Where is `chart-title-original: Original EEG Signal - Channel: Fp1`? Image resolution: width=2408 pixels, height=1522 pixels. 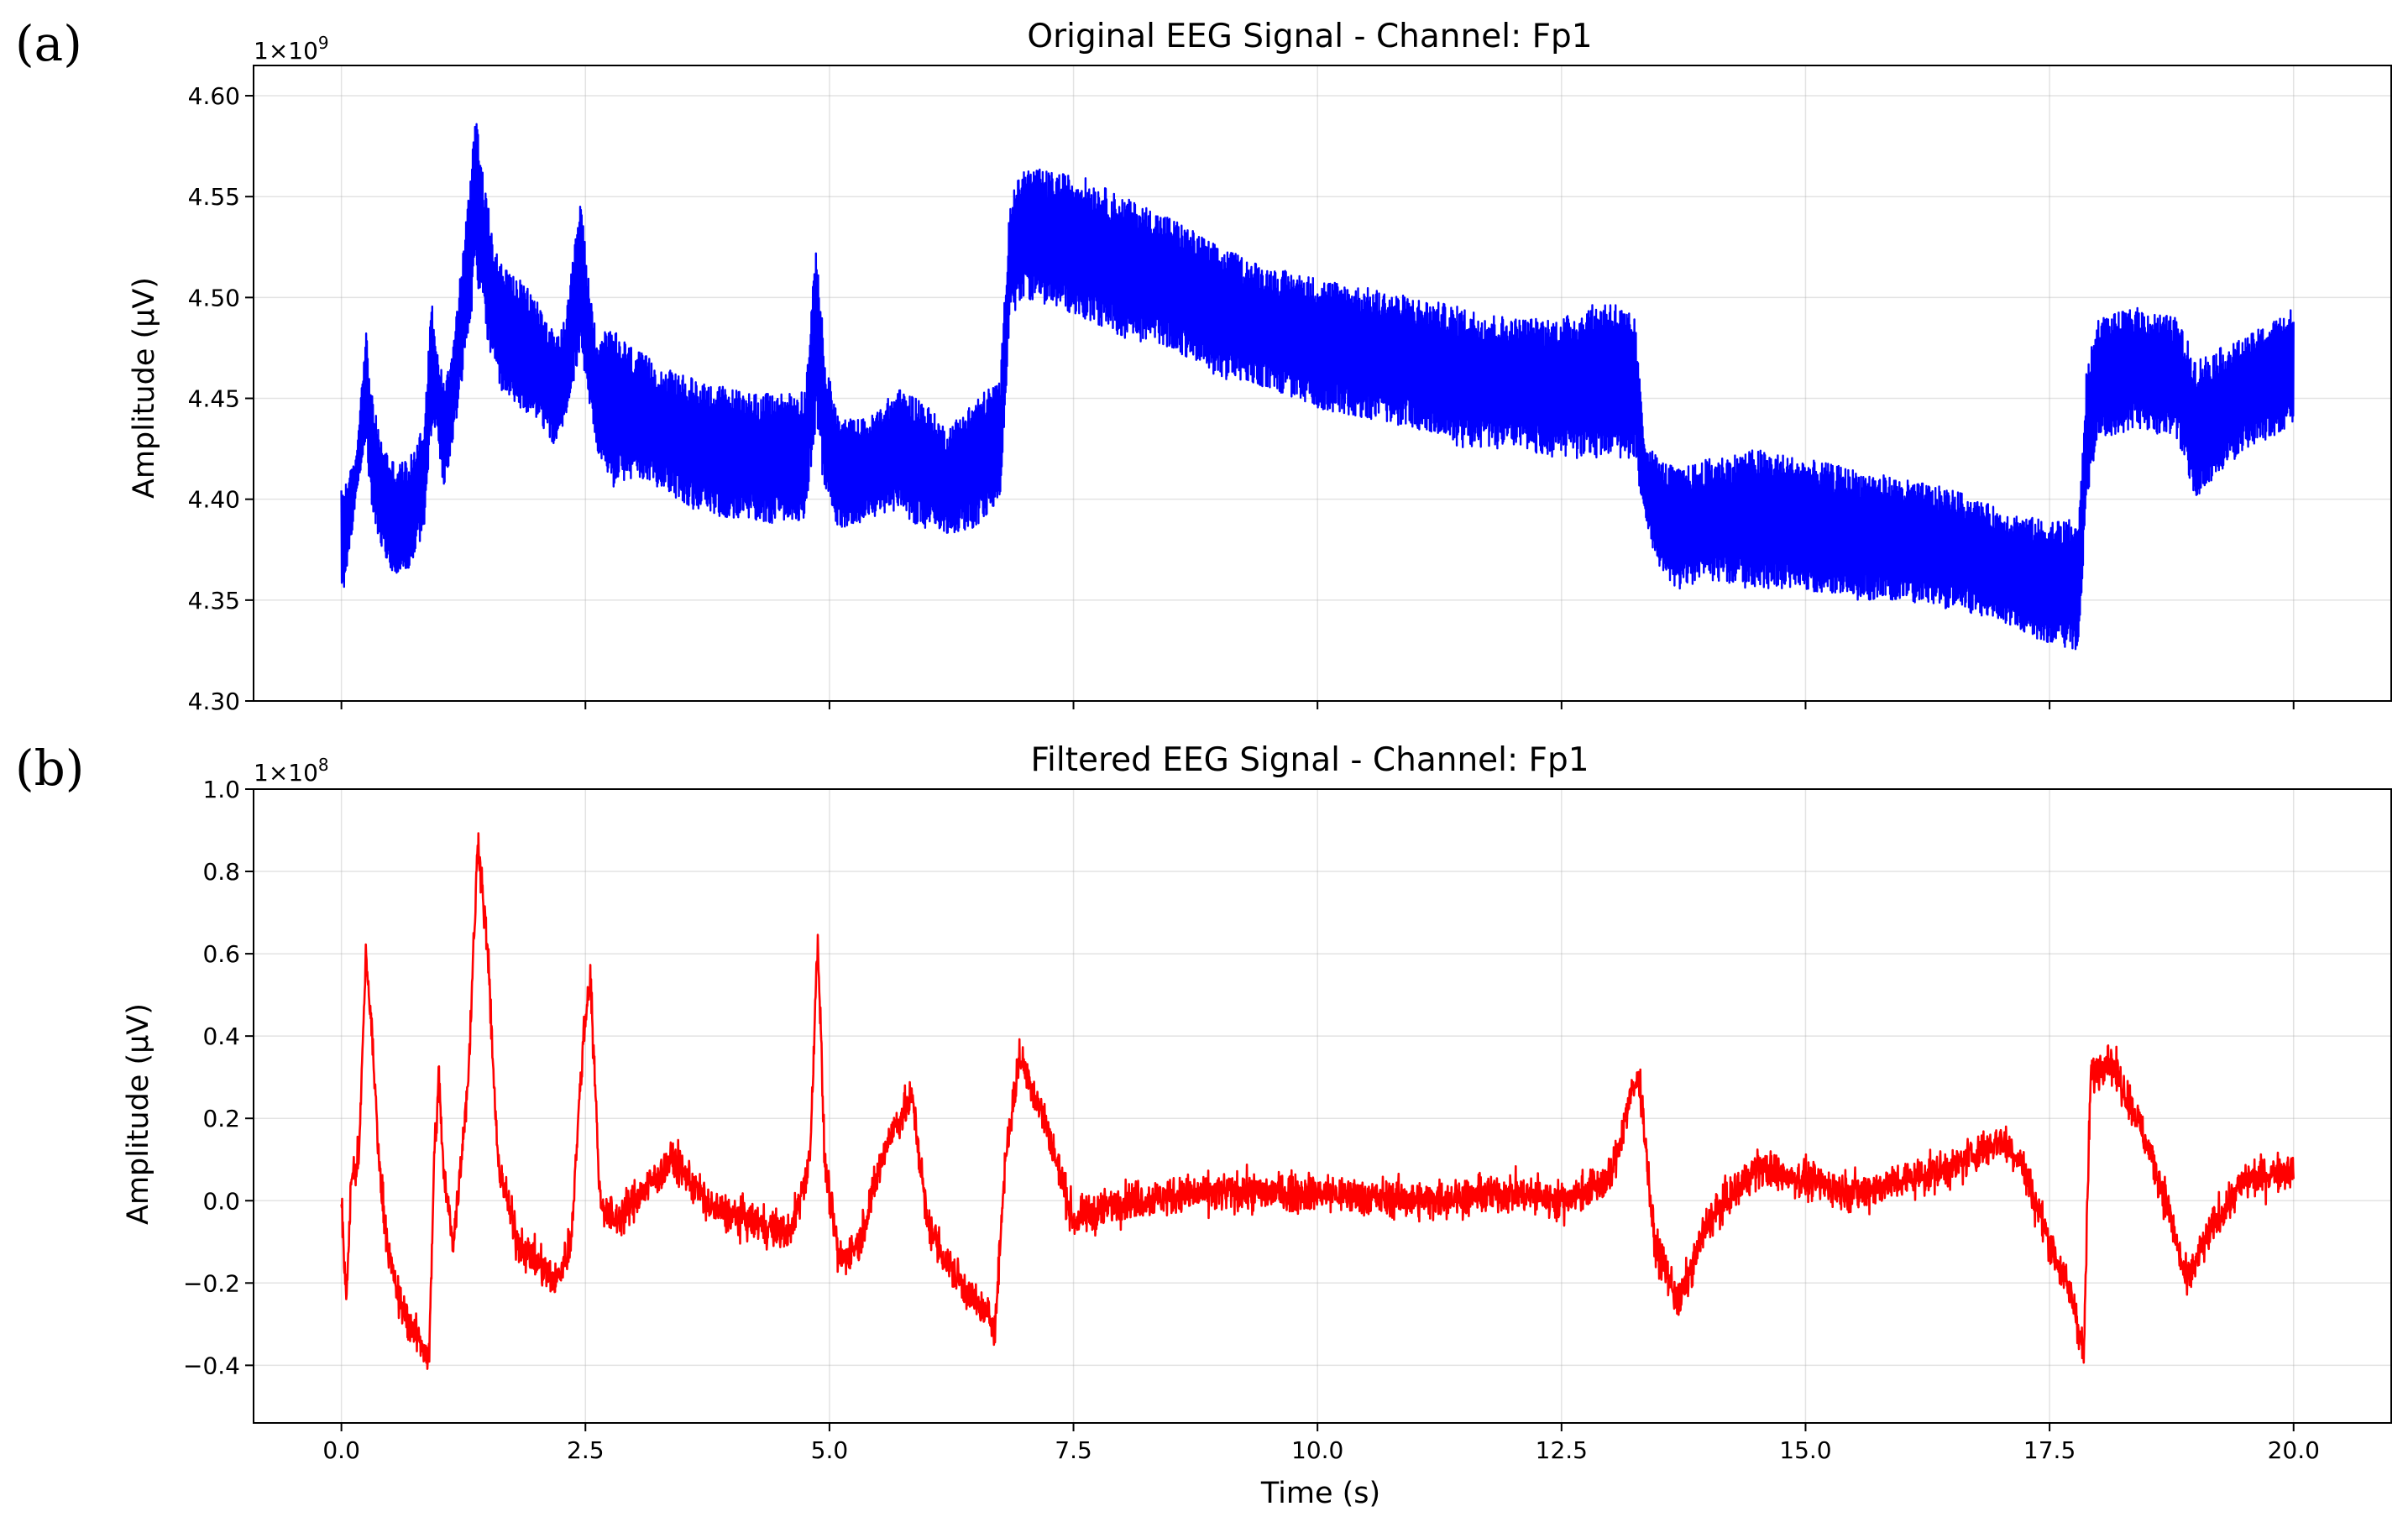
chart-title-original: Original EEG Signal - Channel: Fp1 is located at coordinates (1309, 36).